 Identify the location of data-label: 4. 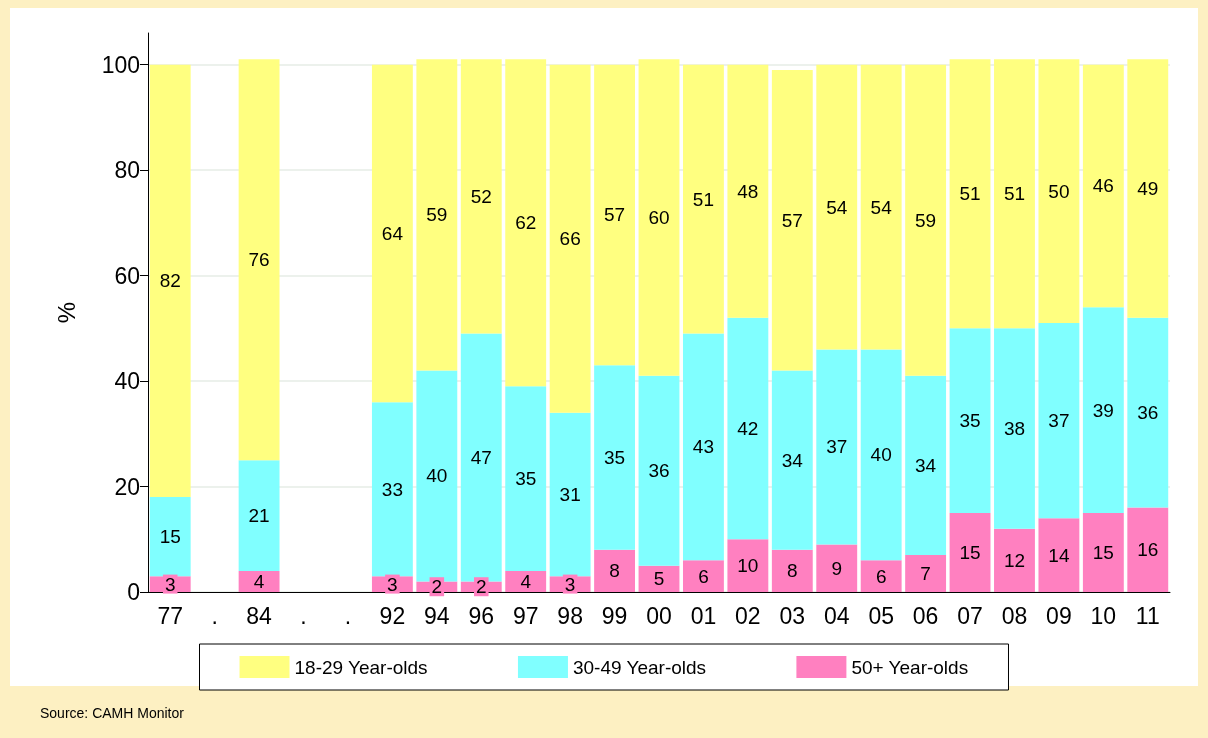
(526, 581).